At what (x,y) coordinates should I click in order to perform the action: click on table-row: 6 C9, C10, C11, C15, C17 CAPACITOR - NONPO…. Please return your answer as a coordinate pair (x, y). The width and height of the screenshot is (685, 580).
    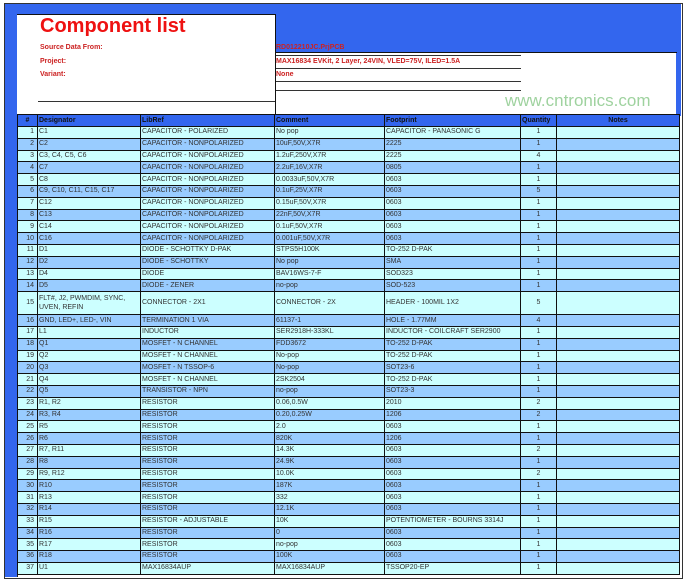
    Looking at the image, I should click on (348, 191).